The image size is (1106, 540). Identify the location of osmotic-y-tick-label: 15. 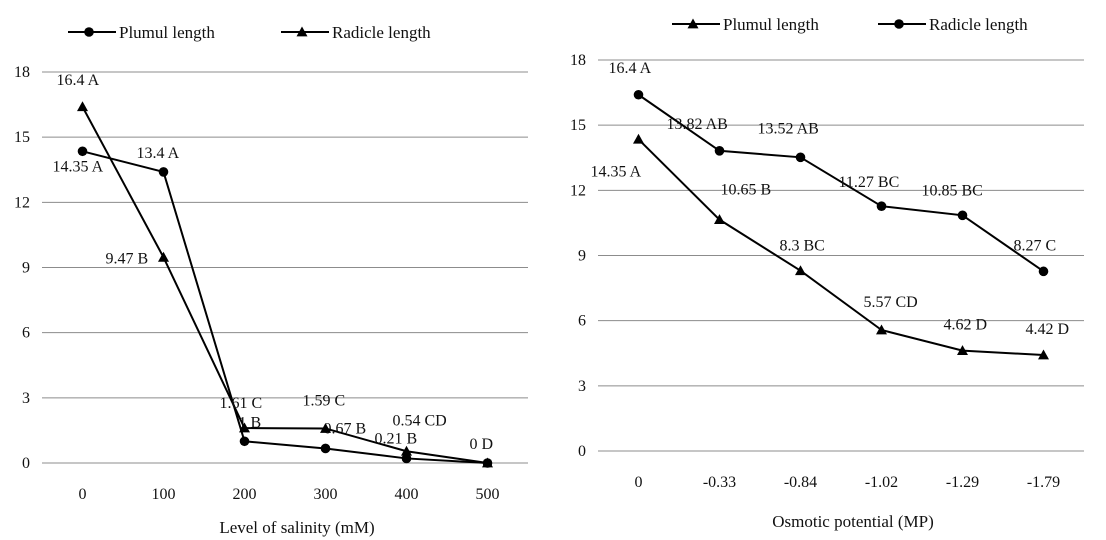
(578, 125).